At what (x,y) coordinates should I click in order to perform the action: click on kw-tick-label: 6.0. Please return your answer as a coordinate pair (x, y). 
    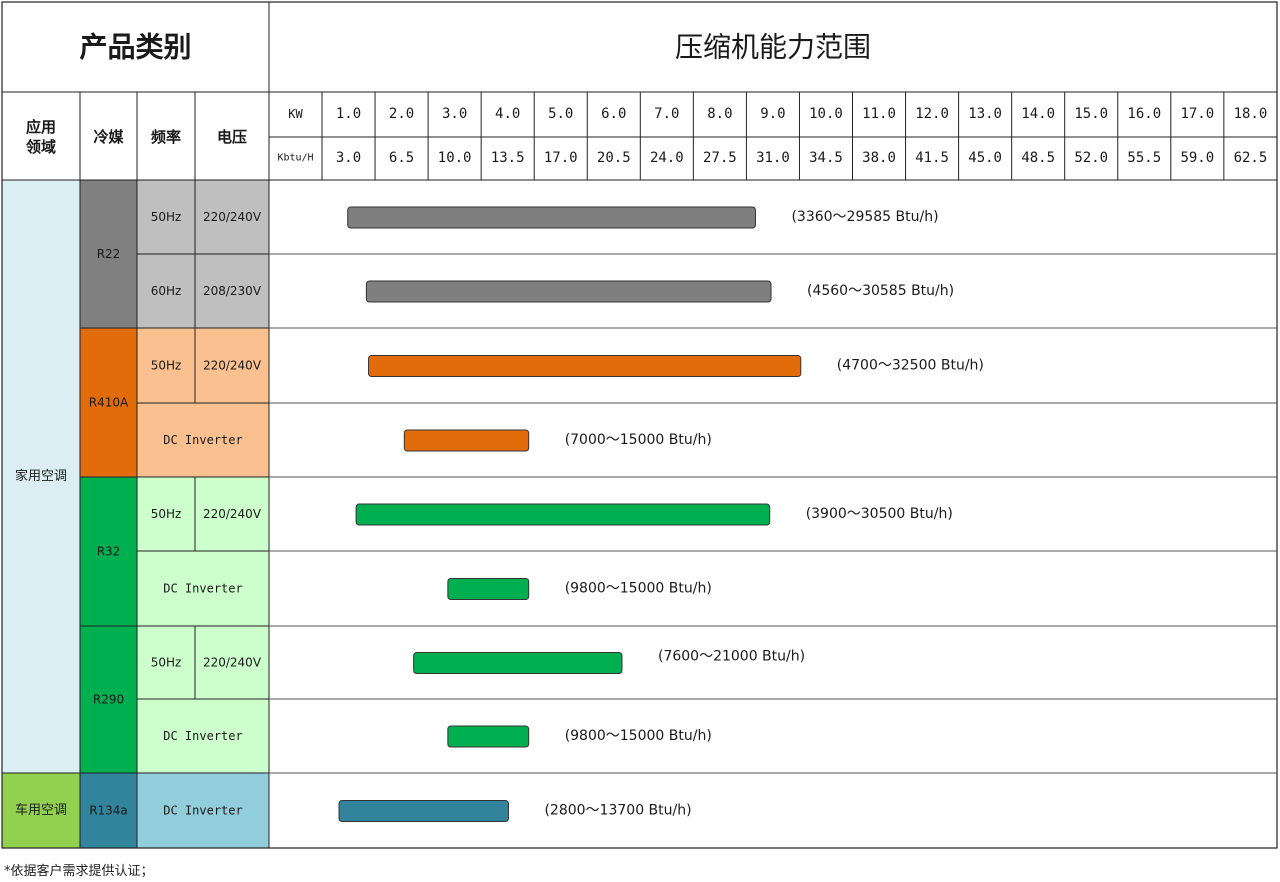
    Looking at the image, I should click on (613, 114).